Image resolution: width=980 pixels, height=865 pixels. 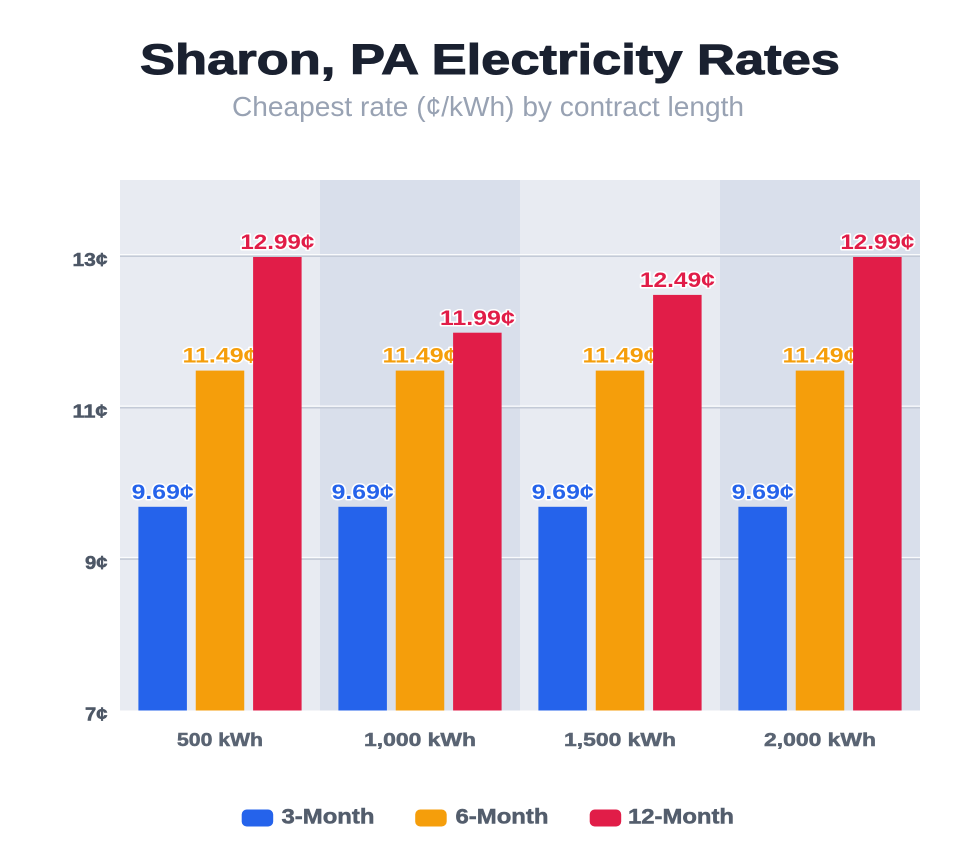 I want to click on svg-text:Cheapest rate (¢/kWh) by contr: Cheapest rate (¢/kWh) by contract length, so click(x=488, y=106).